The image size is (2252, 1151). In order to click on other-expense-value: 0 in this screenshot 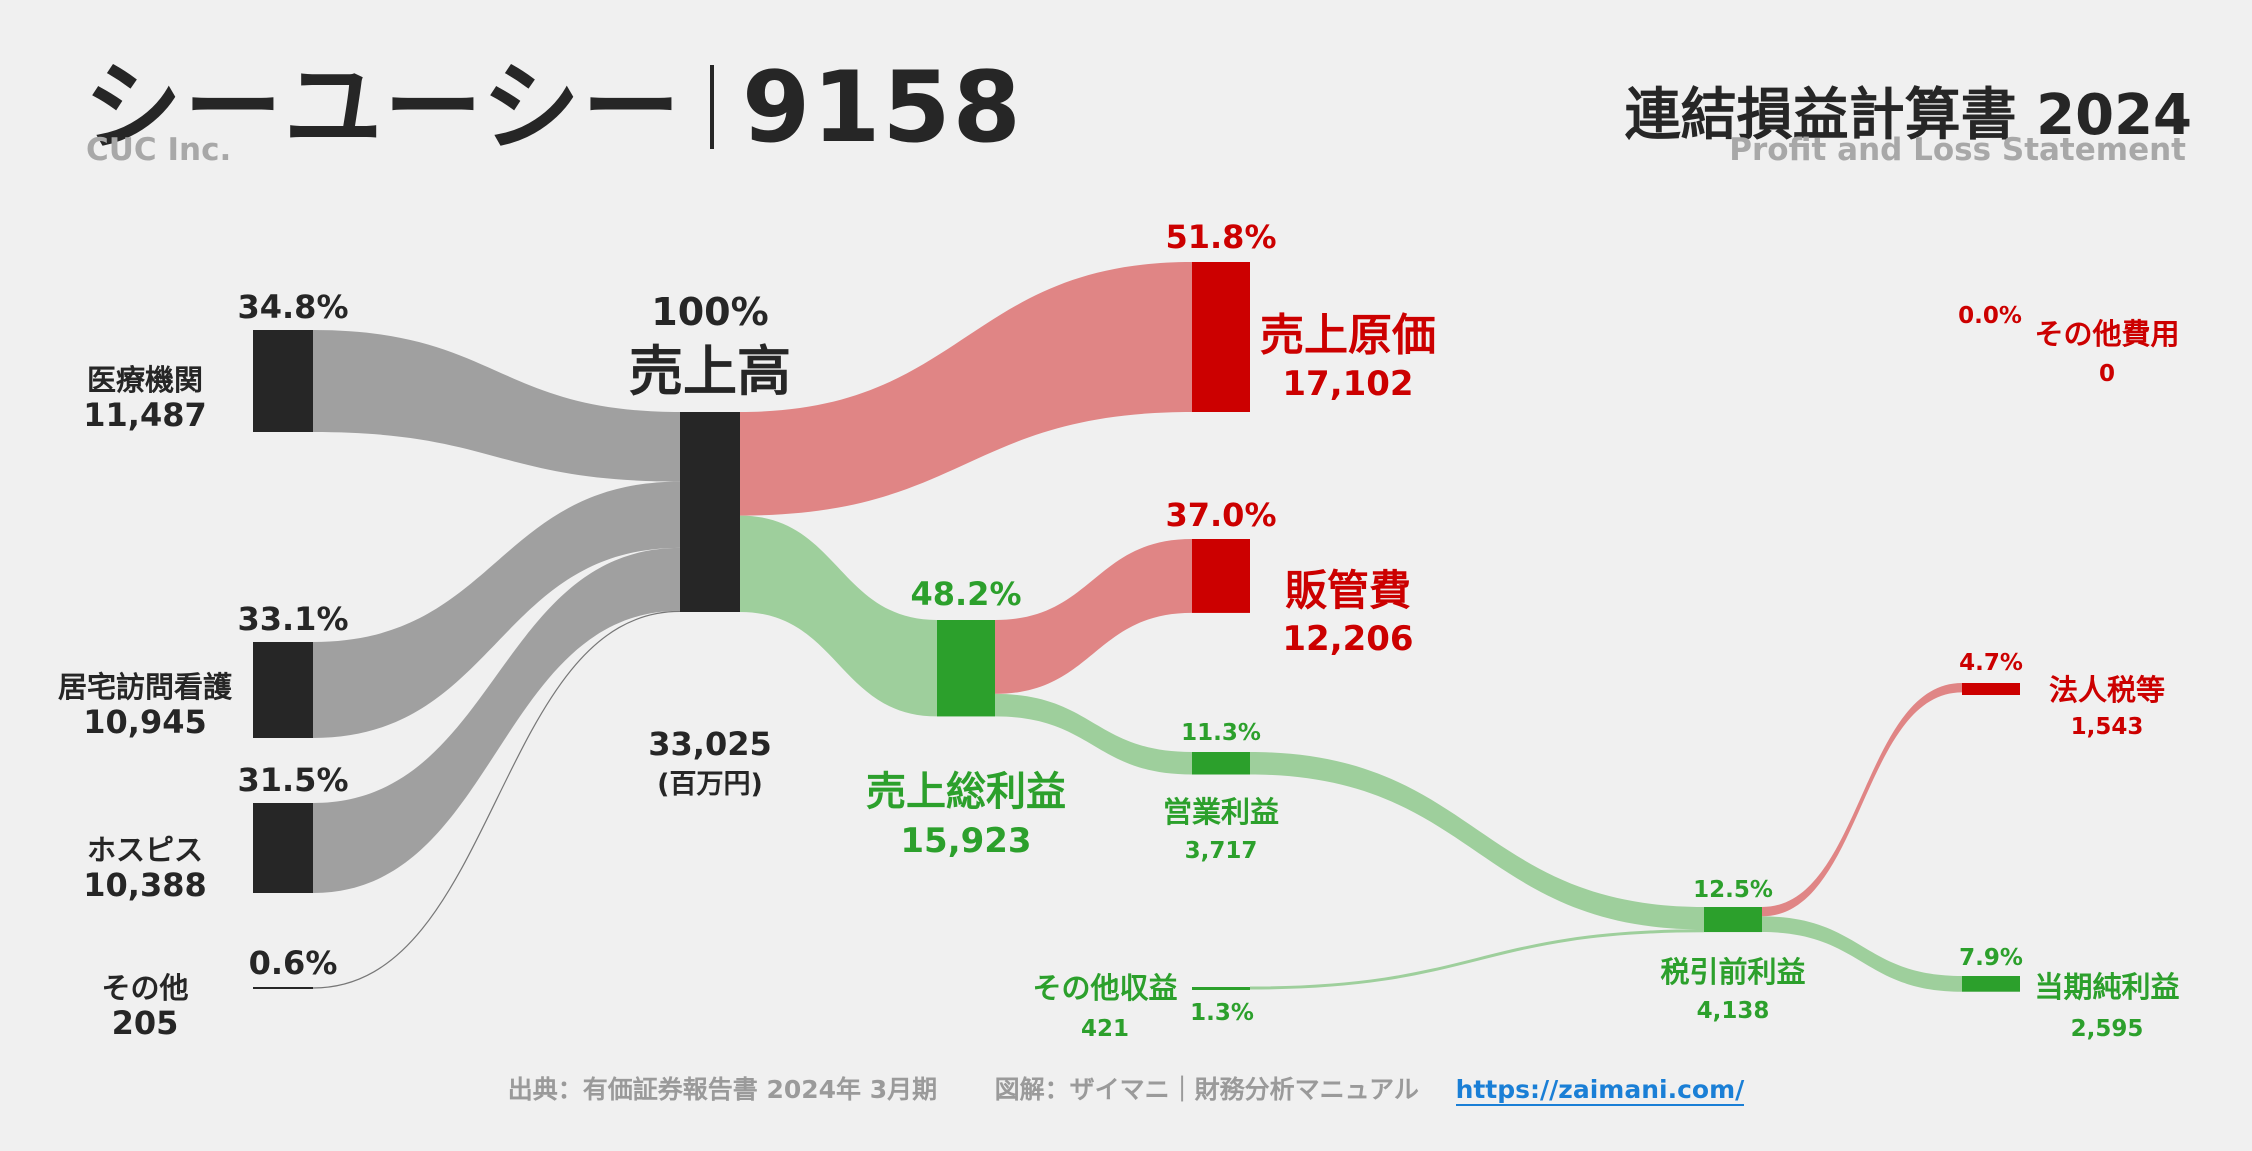, I will do `click(2107, 374)`.